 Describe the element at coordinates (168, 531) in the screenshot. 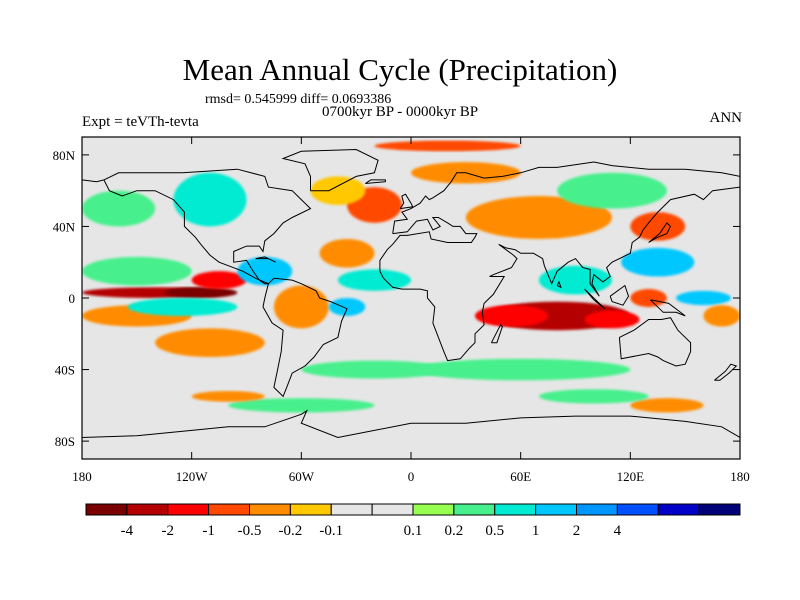

I see `colorbar-label: -2` at that location.